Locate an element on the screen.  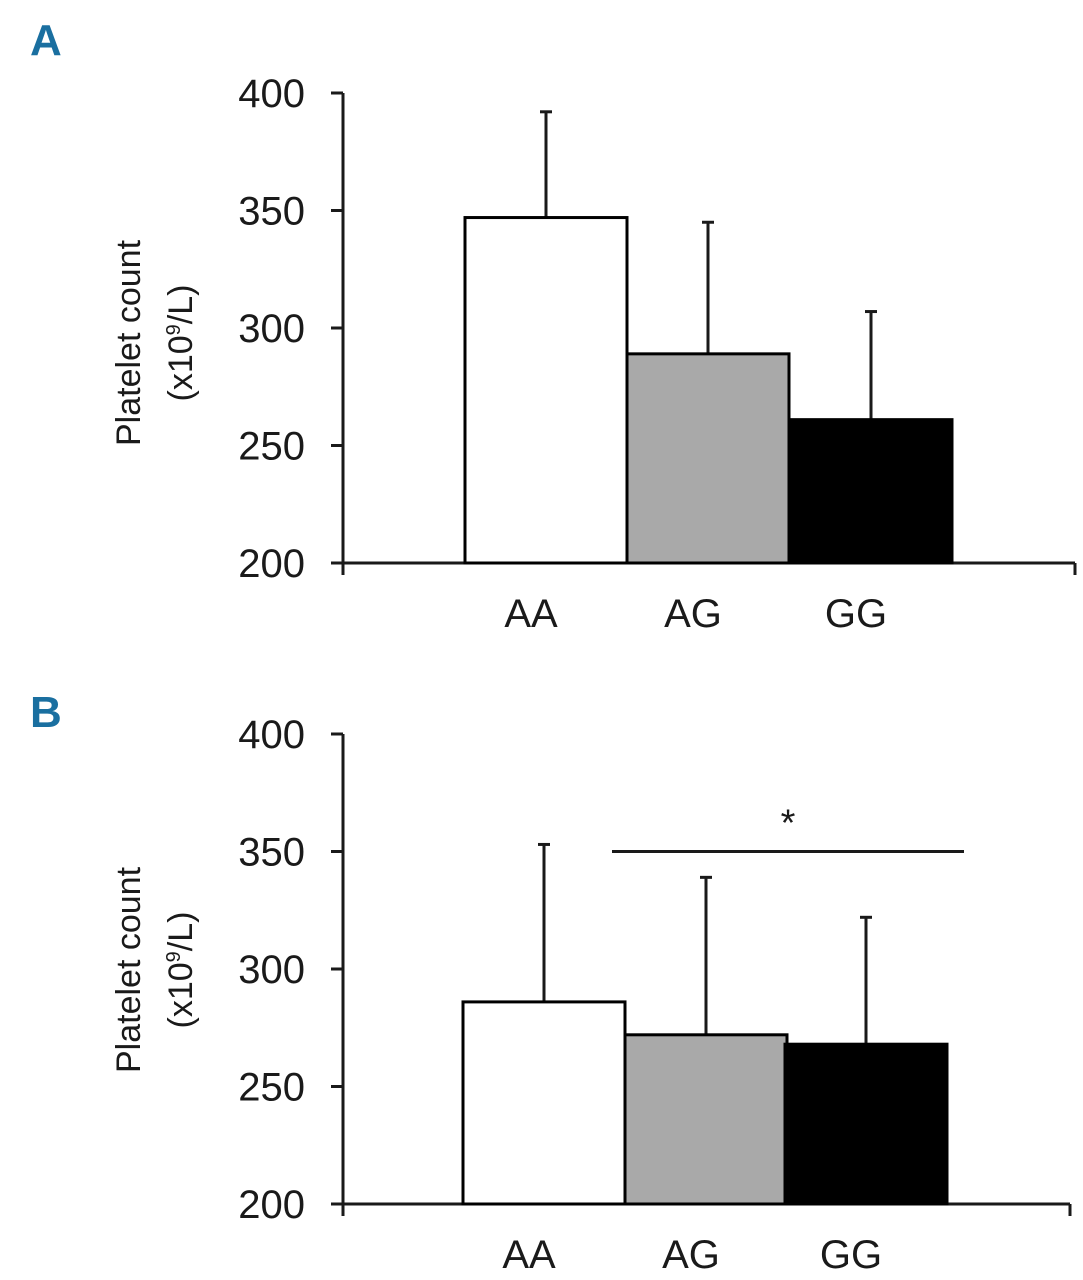
panel-a-bar-aa is located at coordinates (546, 390).